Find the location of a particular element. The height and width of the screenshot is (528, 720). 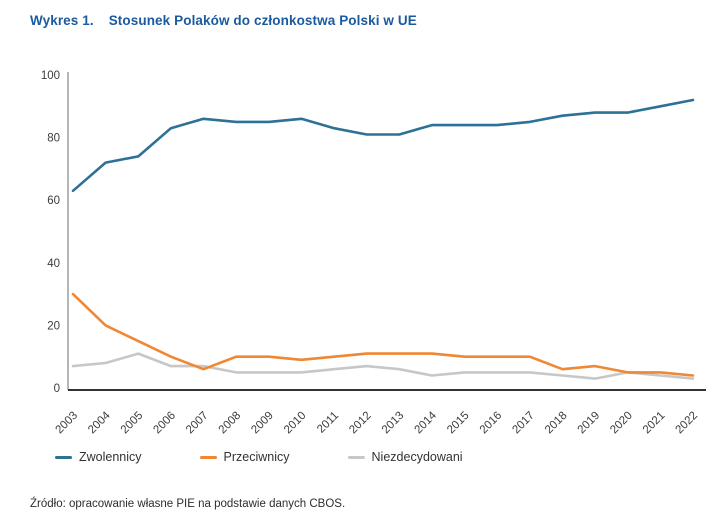

legend-label-przeciwnicy: Przeciwnicy is located at coordinates (256, 457).